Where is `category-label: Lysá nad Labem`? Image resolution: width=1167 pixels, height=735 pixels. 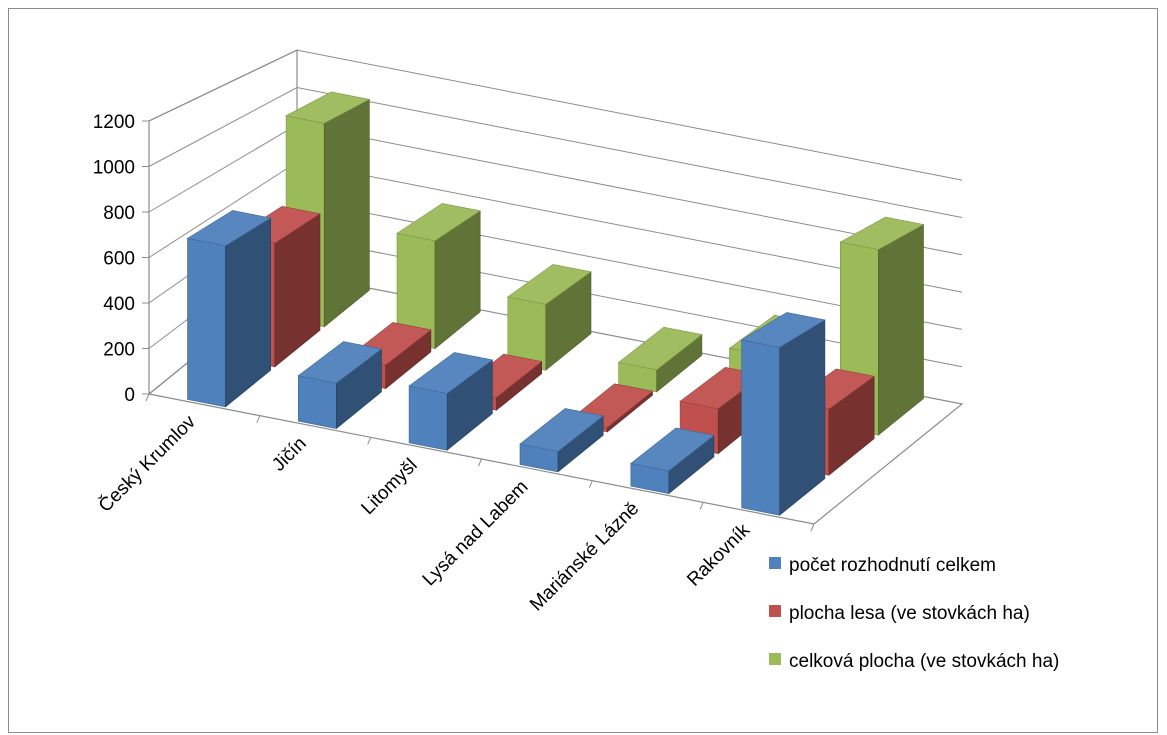 category-label: Lysá nad Labem is located at coordinates (476, 534).